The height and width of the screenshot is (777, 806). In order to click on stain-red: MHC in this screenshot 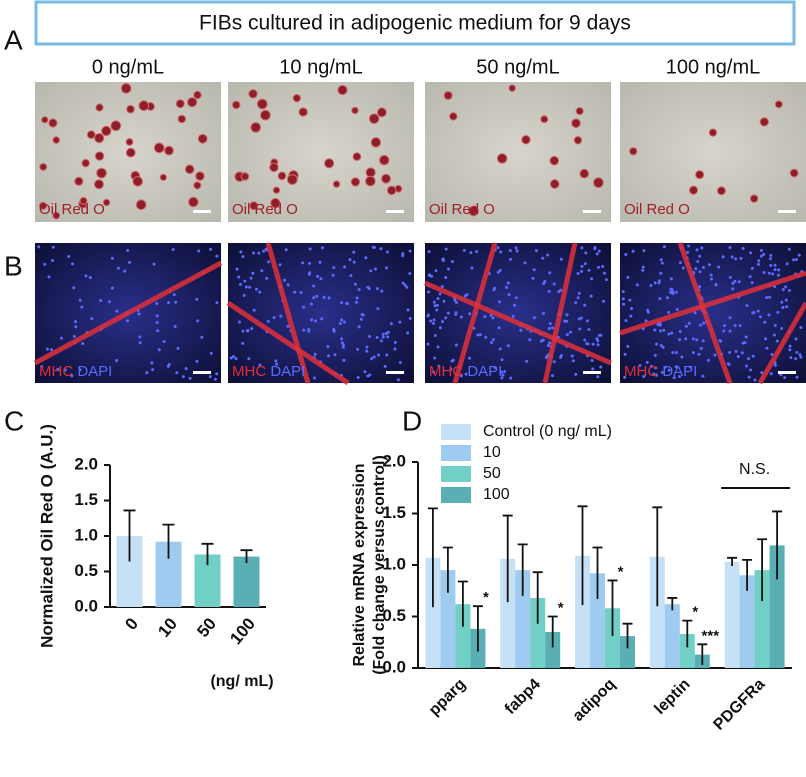, I will do `click(446, 371)`.